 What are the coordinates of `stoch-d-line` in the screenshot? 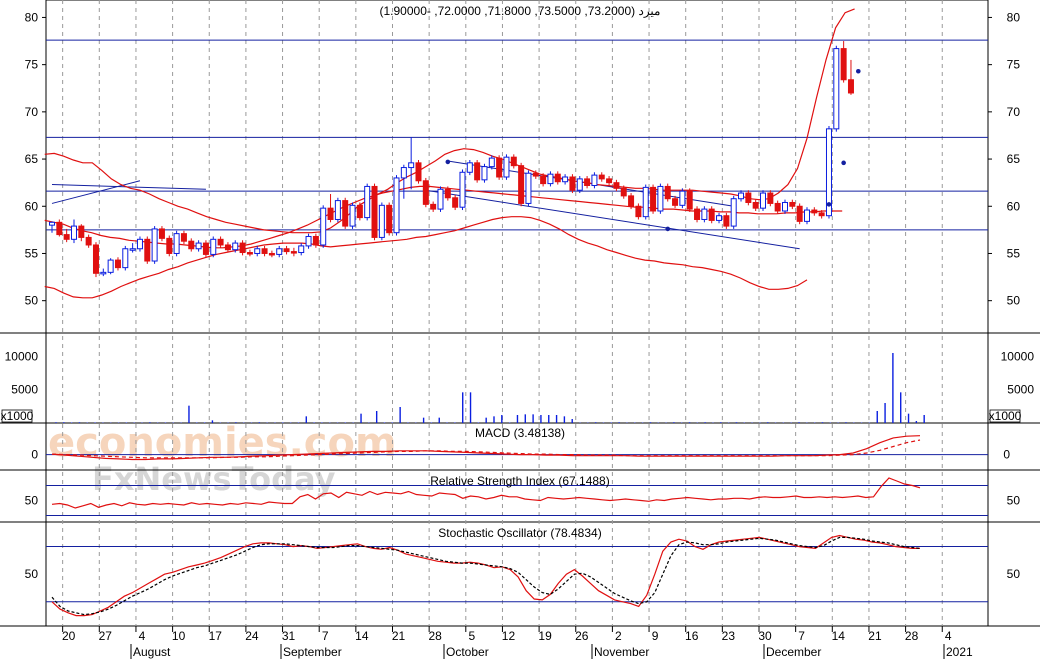 It's located at (486, 576).